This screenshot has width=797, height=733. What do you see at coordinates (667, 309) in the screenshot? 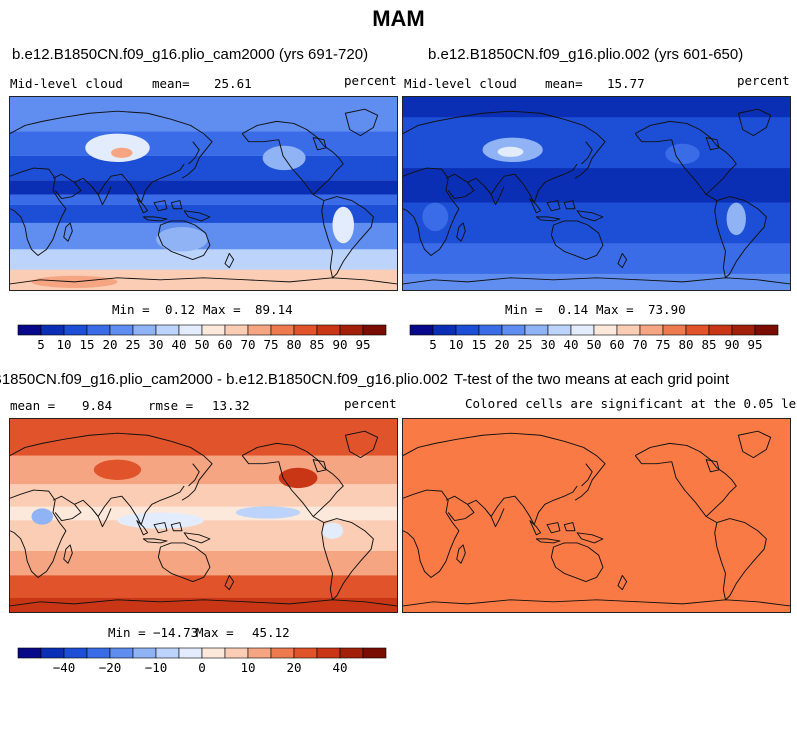
I see `panel2-max-value: 73.90` at bounding box center [667, 309].